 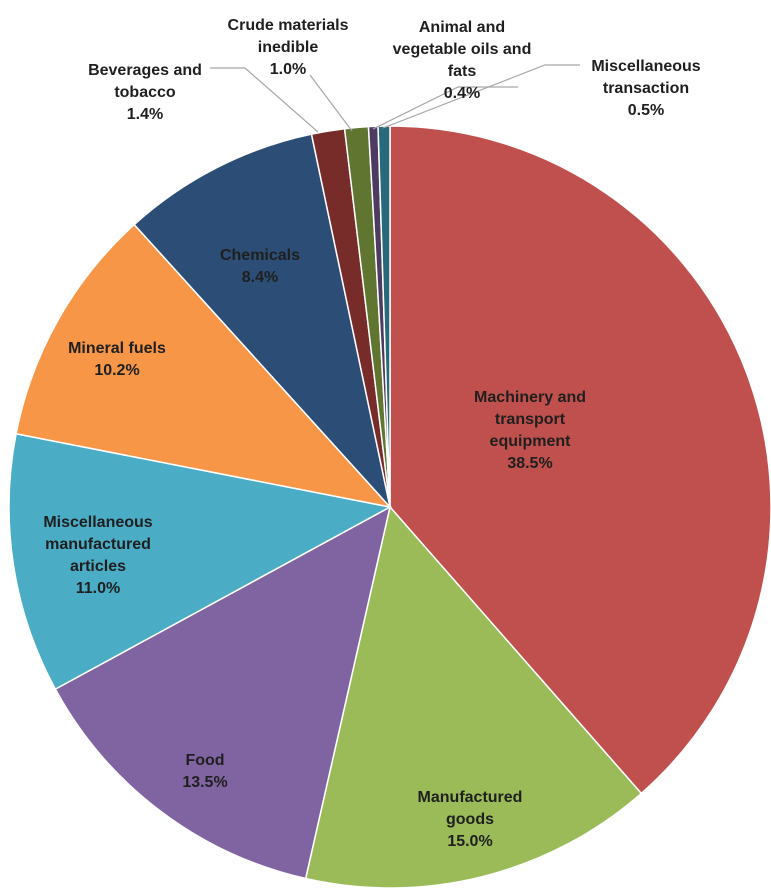 I want to click on slice-value-label: 1.4%, so click(x=145, y=114).